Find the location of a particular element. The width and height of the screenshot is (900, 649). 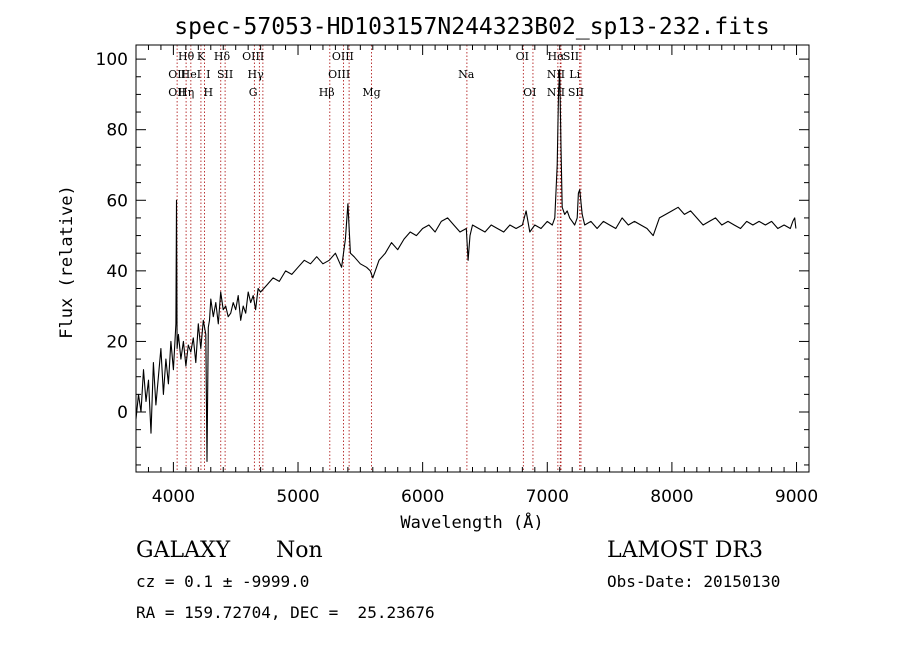

line-marker-label: HeI is located at coordinates (191, 74).